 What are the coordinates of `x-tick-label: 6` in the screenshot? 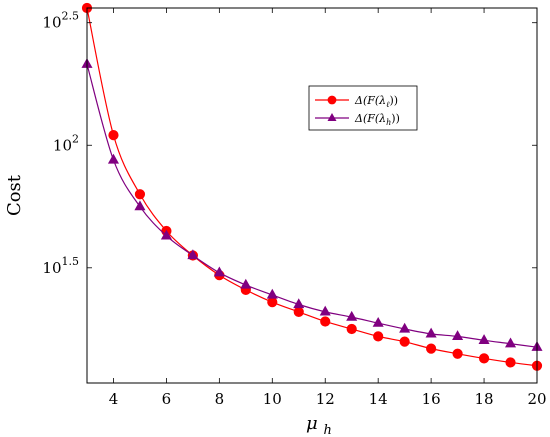 It's located at (167, 399).